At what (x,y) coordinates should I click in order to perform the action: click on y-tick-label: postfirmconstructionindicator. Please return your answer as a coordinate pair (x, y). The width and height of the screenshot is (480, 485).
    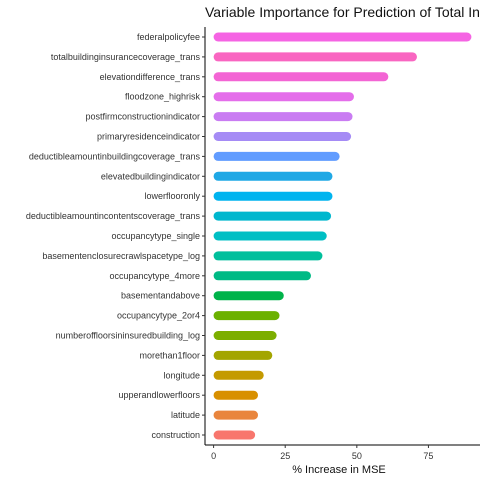
    Looking at the image, I should click on (142, 117).